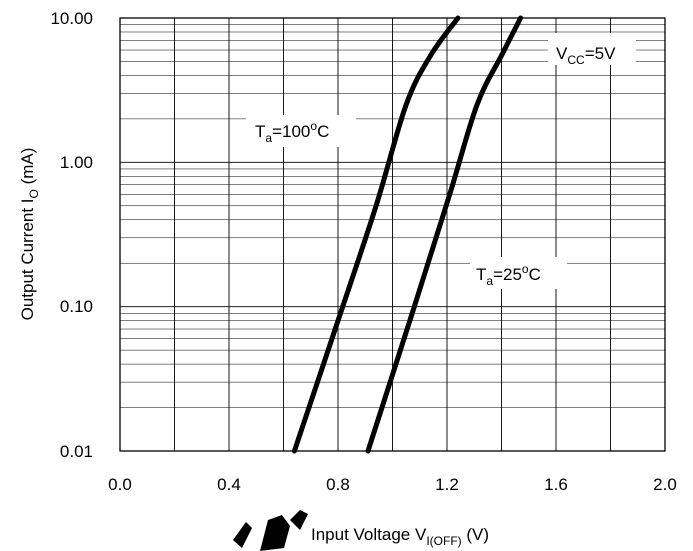  Describe the element at coordinates (229, 484) in the screenshot. I see `x-tick-label: 0.4` at that location.